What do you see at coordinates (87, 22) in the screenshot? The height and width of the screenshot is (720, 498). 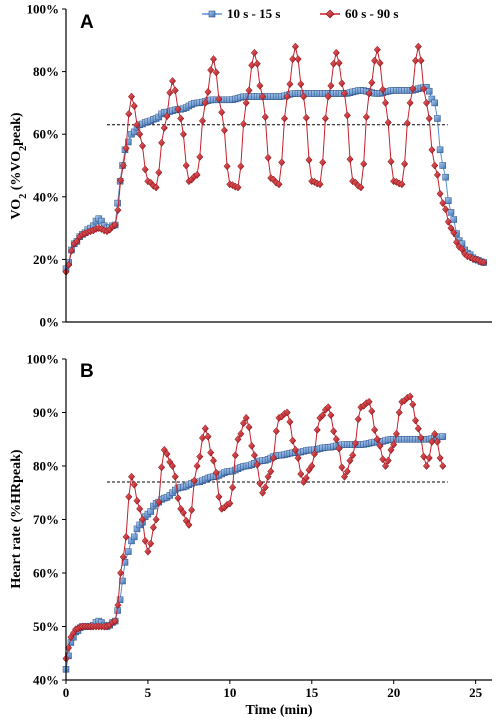 I see `panel-a-label: A` at bounding box center [87, 22].